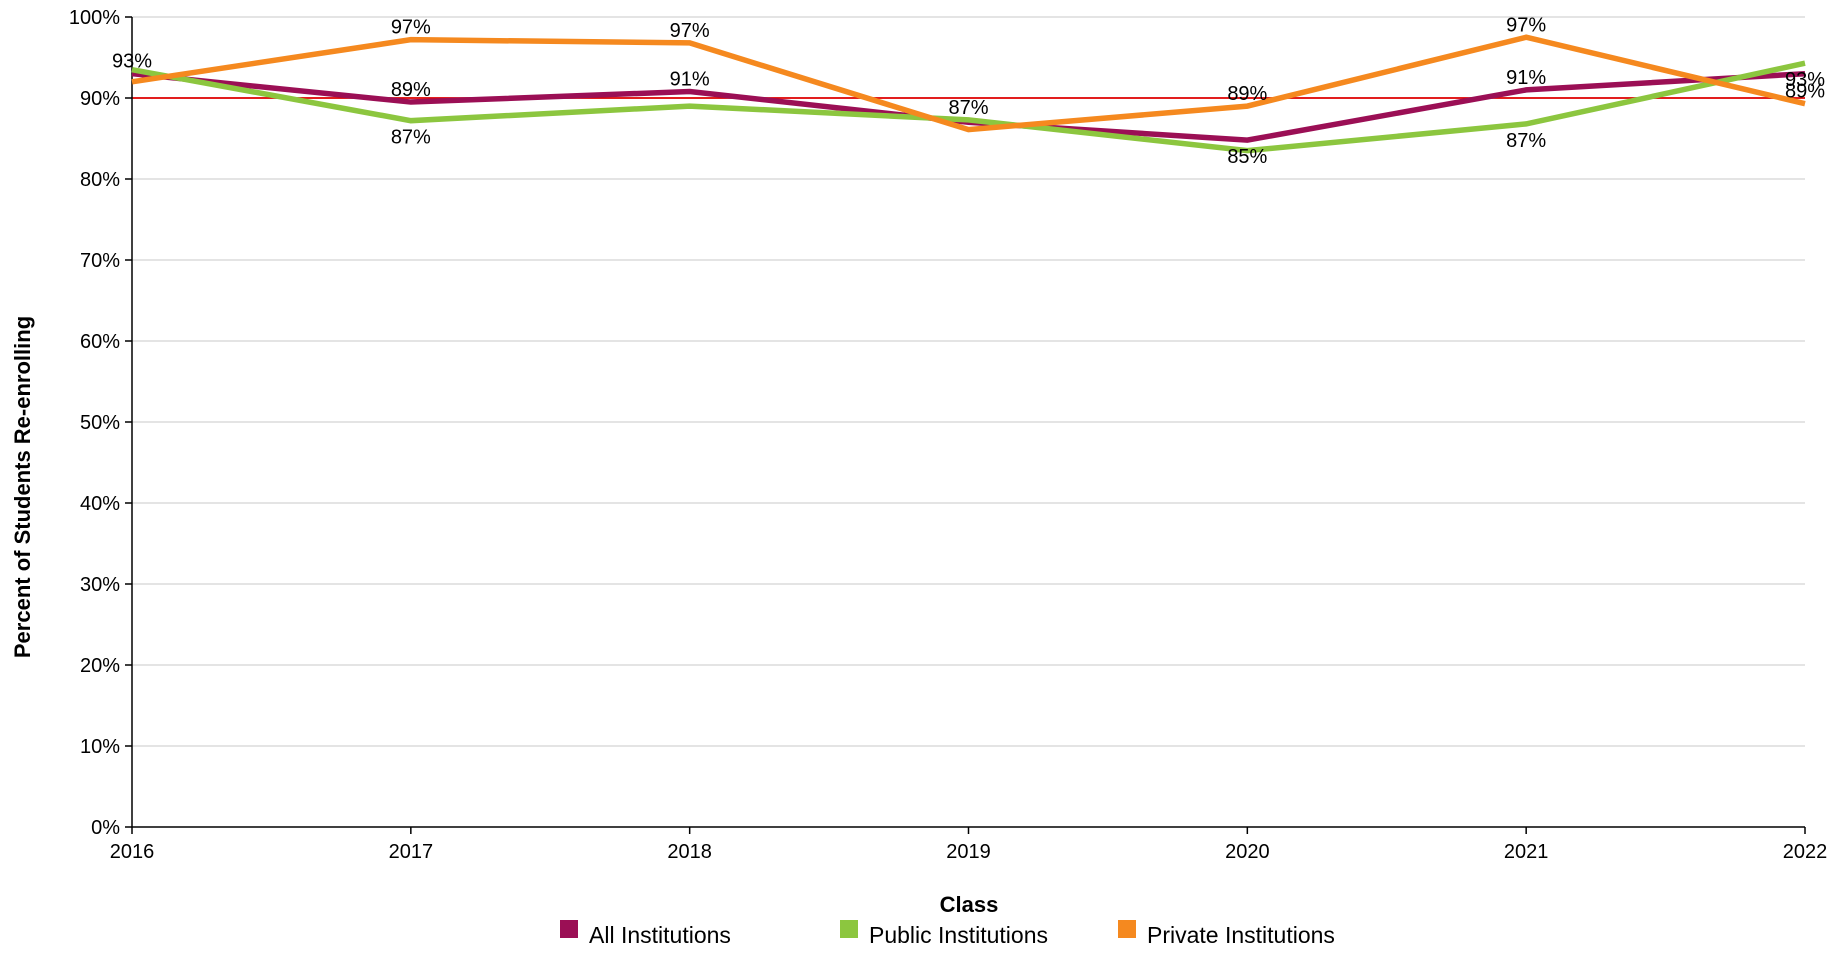  Describe the element at coordinates (100, 666) in the screenshot. I see `y-tick-label: 20%` at that location.